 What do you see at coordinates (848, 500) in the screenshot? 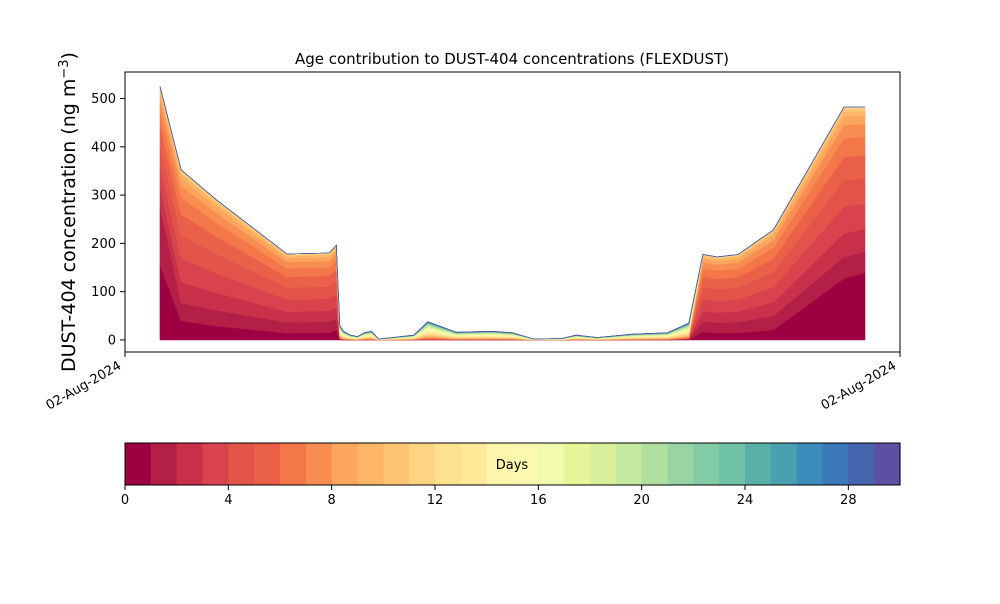
I see `colorbar-tick-label-28: 28` at bounding box center [848, 500].